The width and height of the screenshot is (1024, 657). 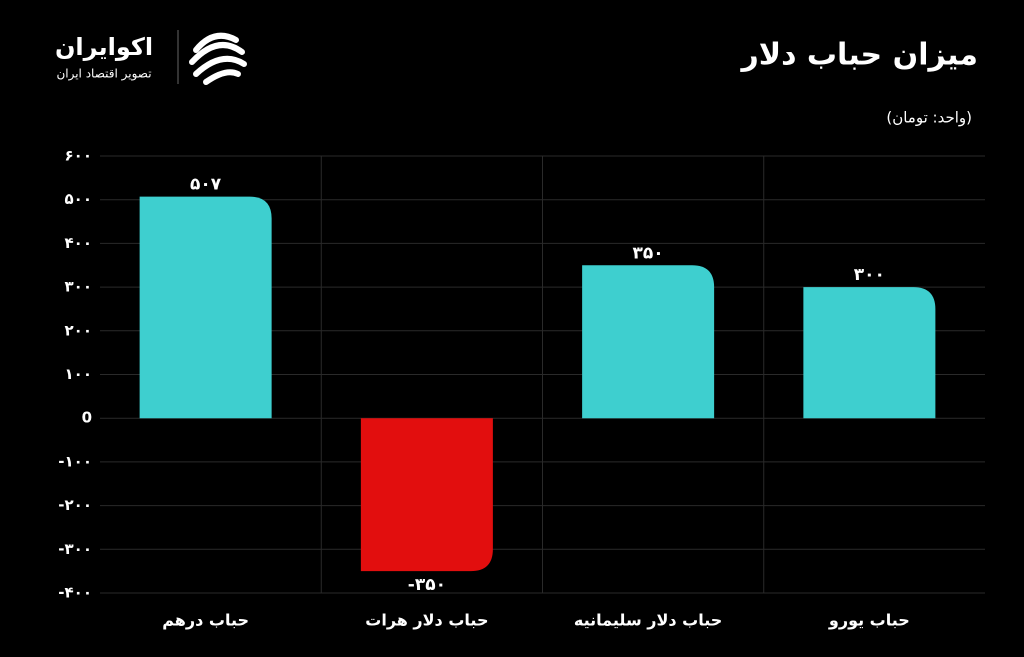 I want to click on y-tick-label: ۳۰۰, so click(x=78, y=287).